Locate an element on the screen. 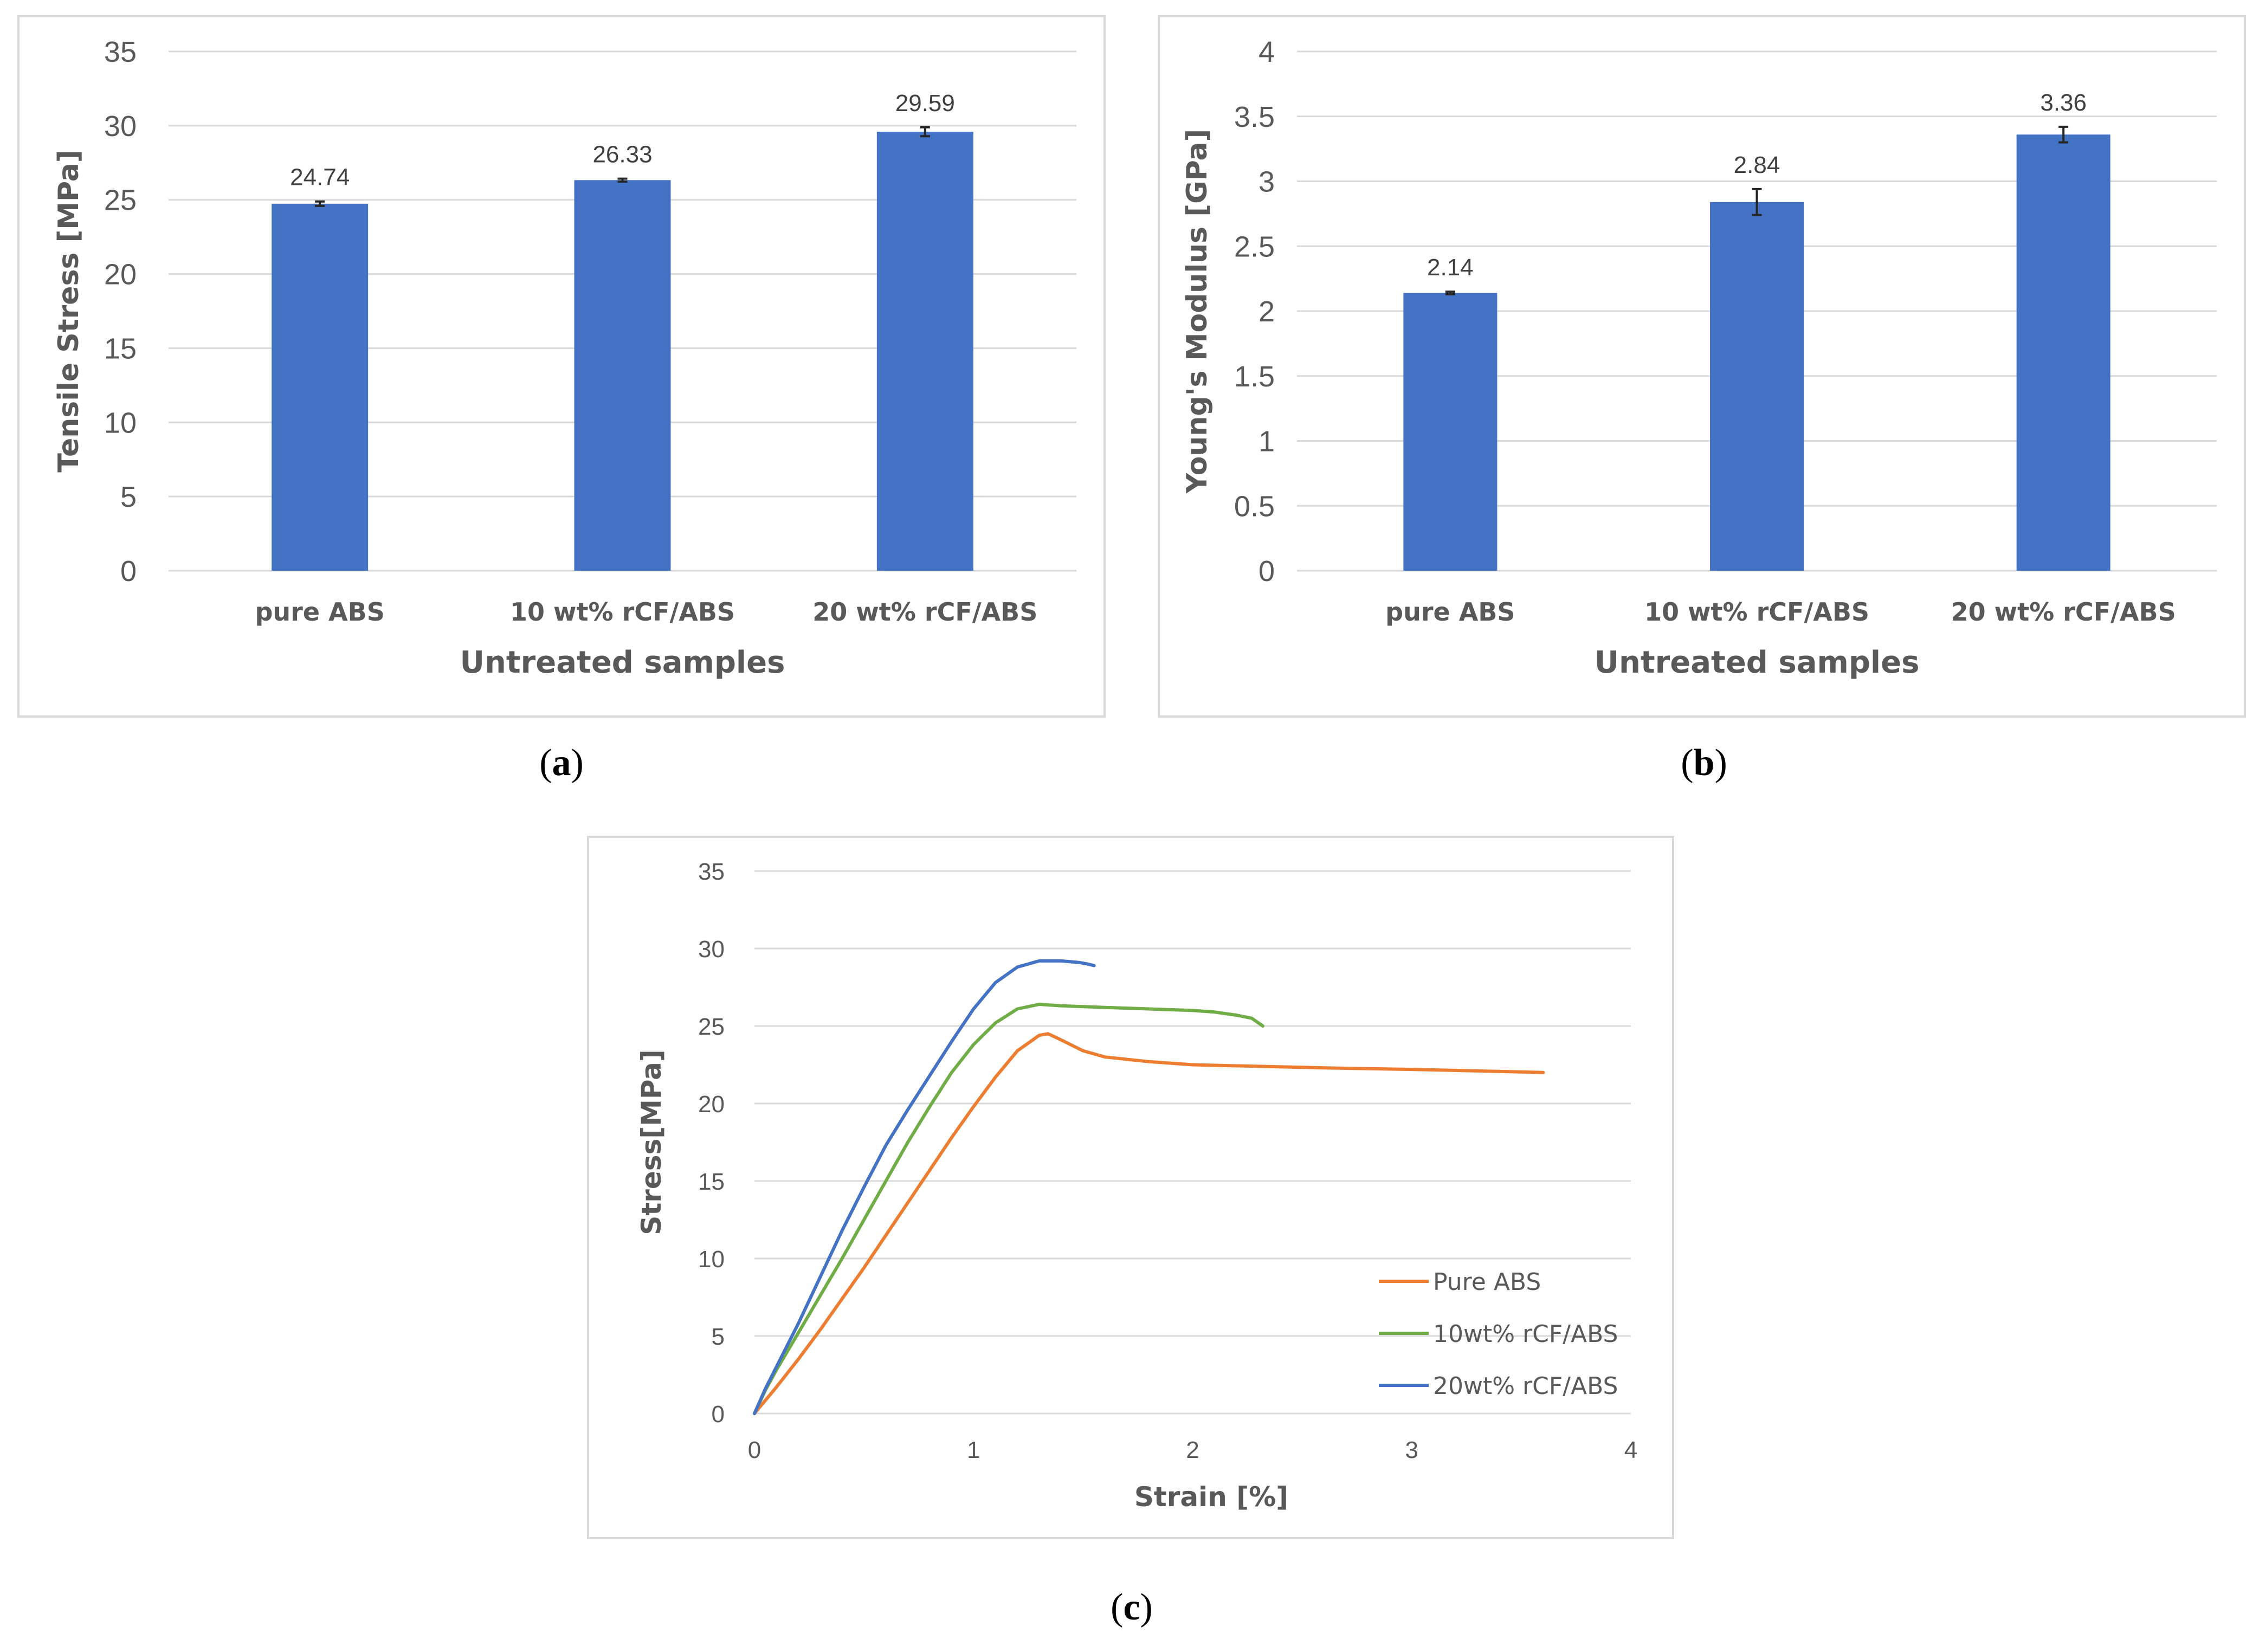  sublabel-b-letter: b is located at coordinates (1704, 763).